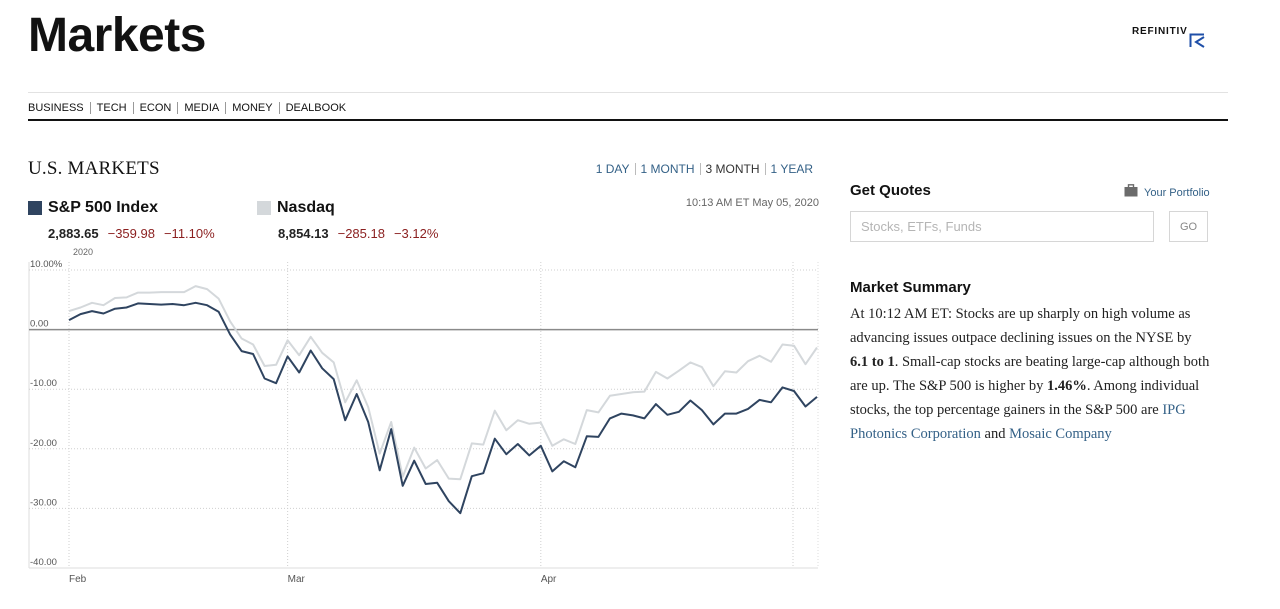 Image resolution: width=1280 pixels, height=609 pixels. Describe the element at coordinates (117, 35) in the screenshot. I see `page-title: Markets` at that location.